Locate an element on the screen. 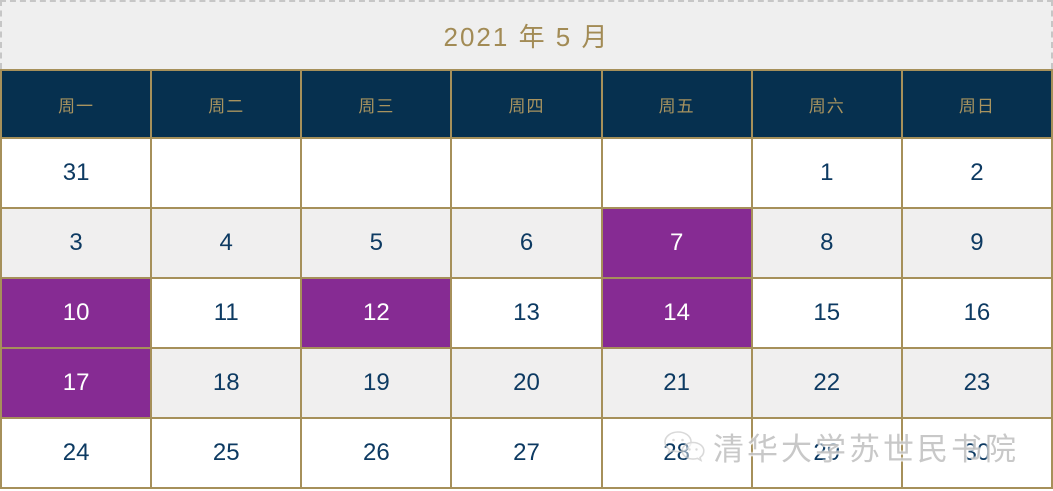  day-cell: 30 is located at coordinates (976, 453).